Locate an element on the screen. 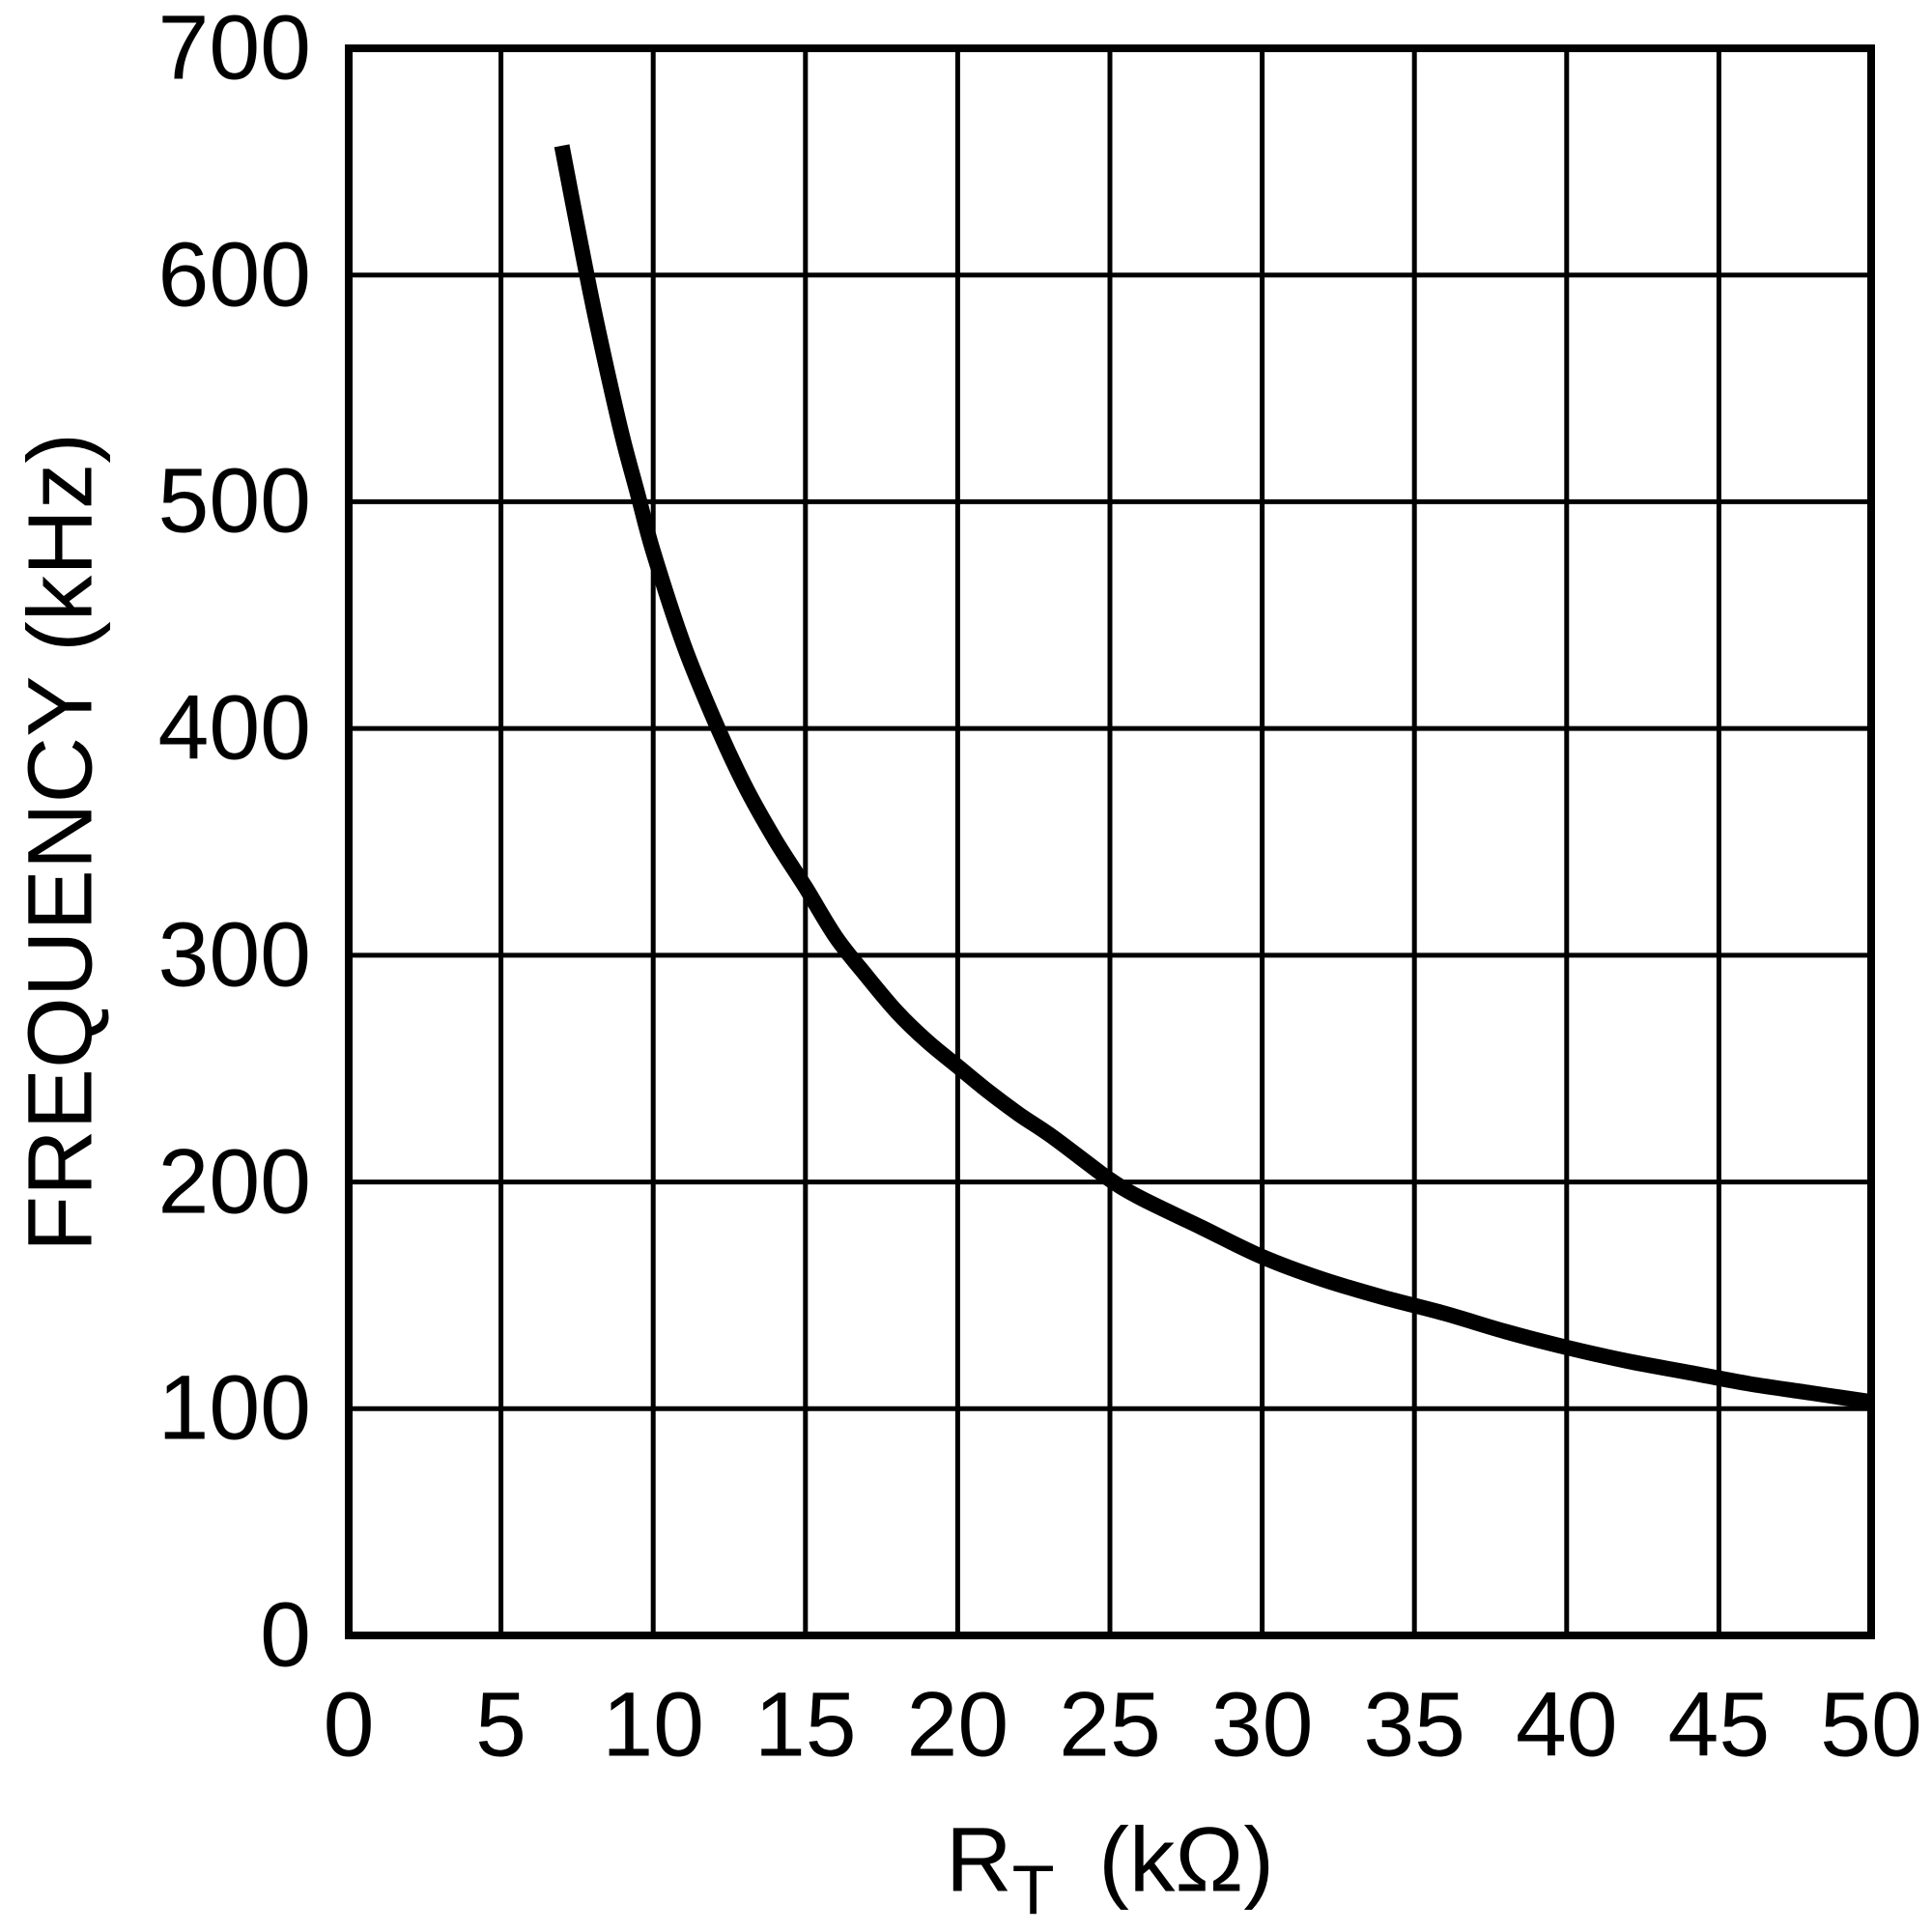 This screenshot has height=1932, width=1932. x-tick-label-25: 25 is located at coordinates (1110, 1724).